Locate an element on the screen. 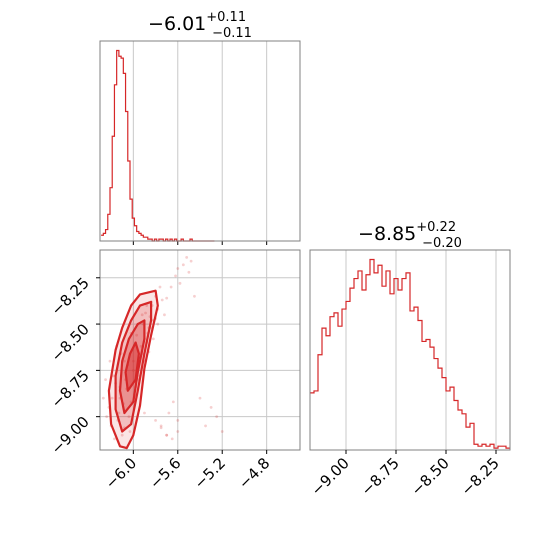 This screenshot has width=550, height=550. joint-scatter-contours is located at coordinates (133, 369).